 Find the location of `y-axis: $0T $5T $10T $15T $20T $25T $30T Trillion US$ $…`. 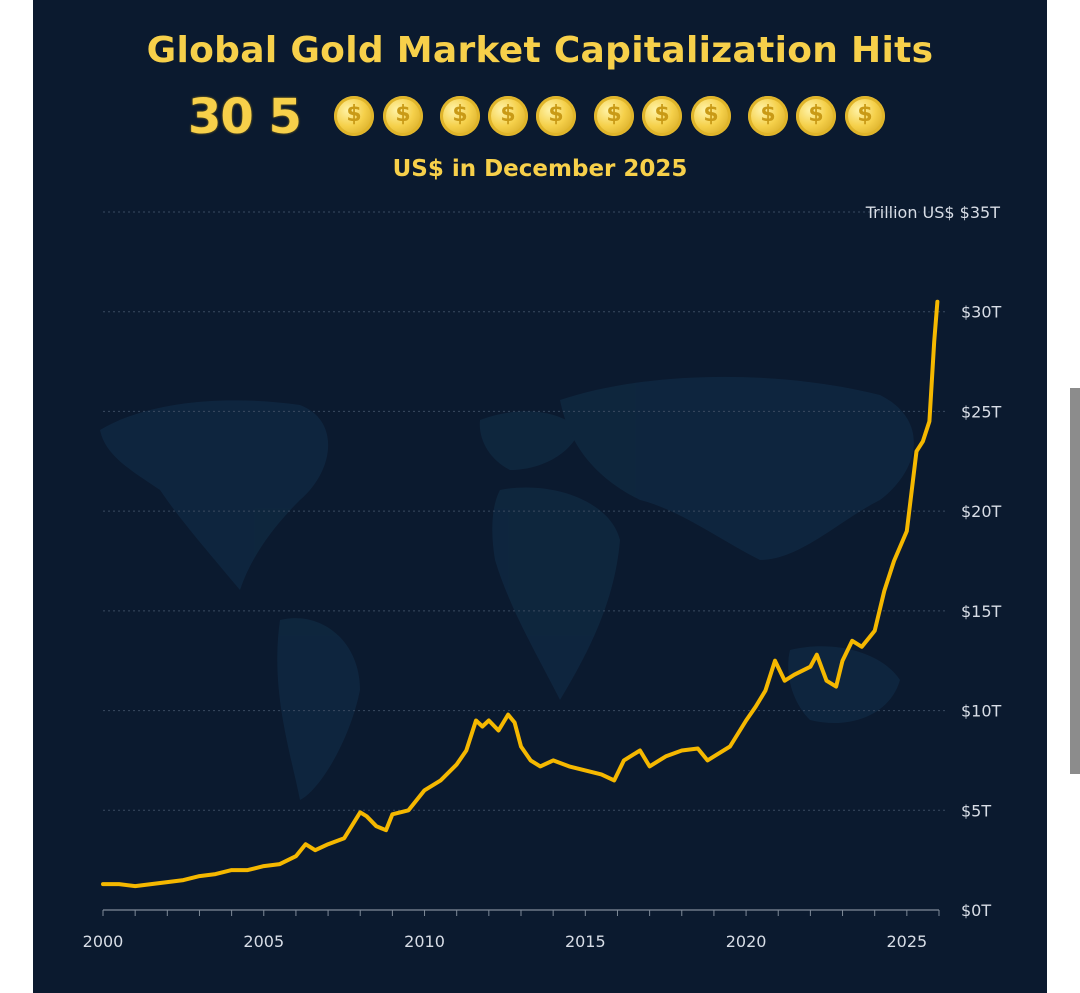

y-axis: $0T $5T $10T $15T $20T $25T $30T Trillion US$ $… is located at coordinates (933, 561).